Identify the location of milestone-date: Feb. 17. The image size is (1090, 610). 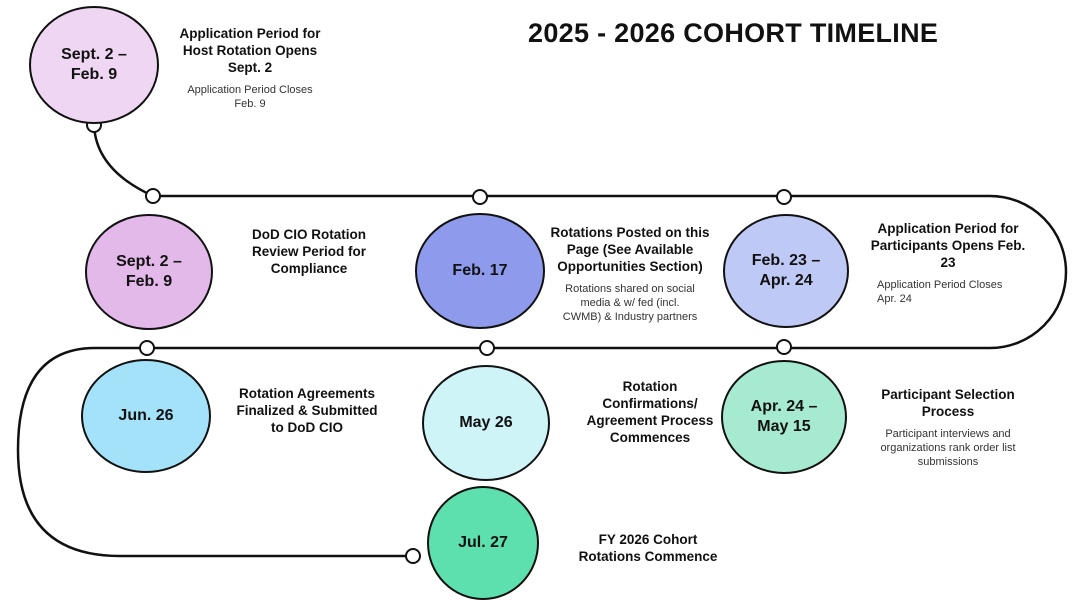
(480, 270).